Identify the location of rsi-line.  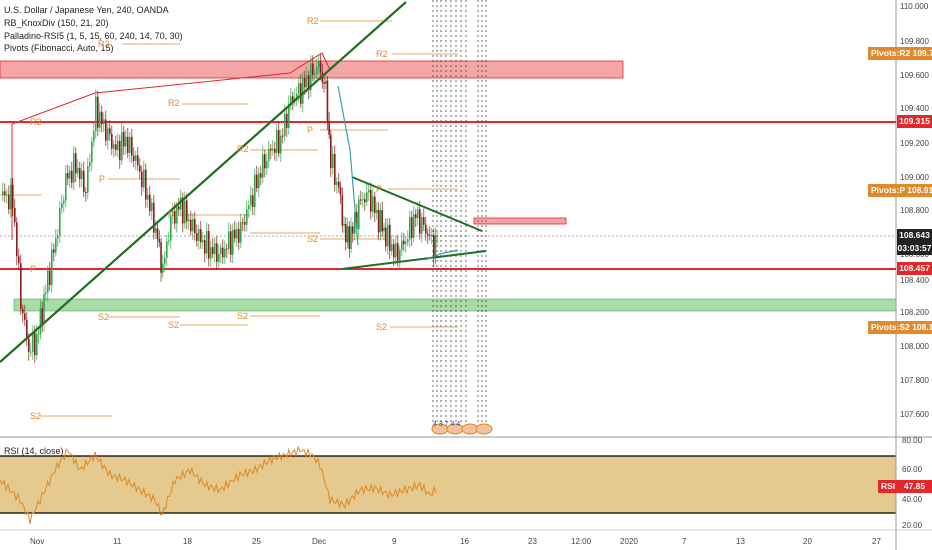
(218, 484).